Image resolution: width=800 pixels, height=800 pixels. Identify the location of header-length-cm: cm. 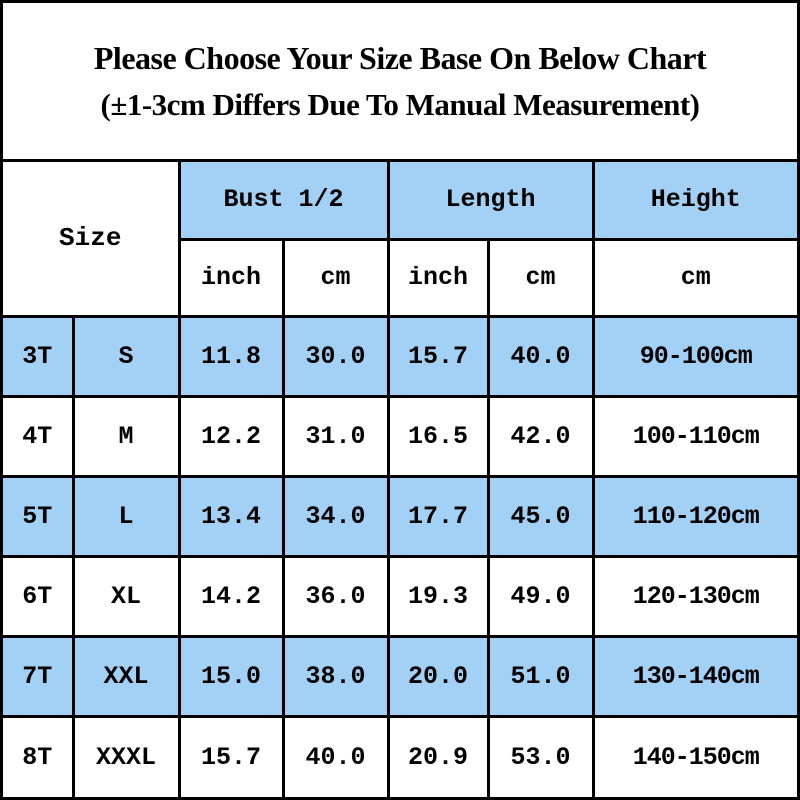
(540, 277).